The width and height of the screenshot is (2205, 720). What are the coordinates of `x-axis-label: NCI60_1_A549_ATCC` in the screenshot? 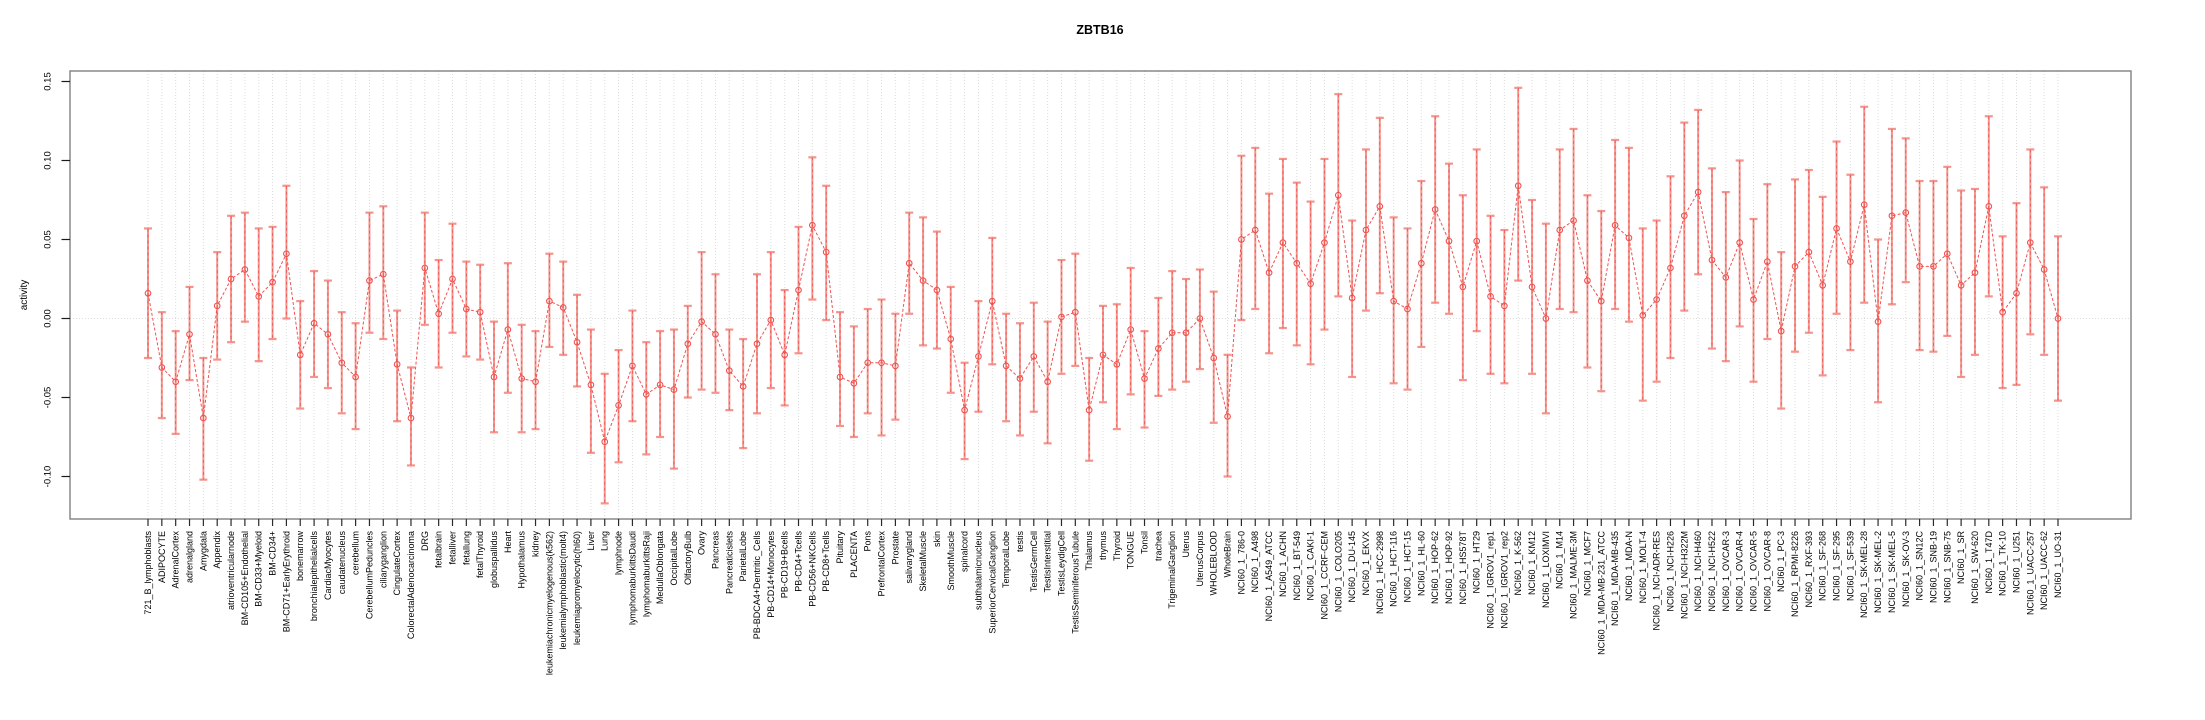 It's located at (1269, 576).